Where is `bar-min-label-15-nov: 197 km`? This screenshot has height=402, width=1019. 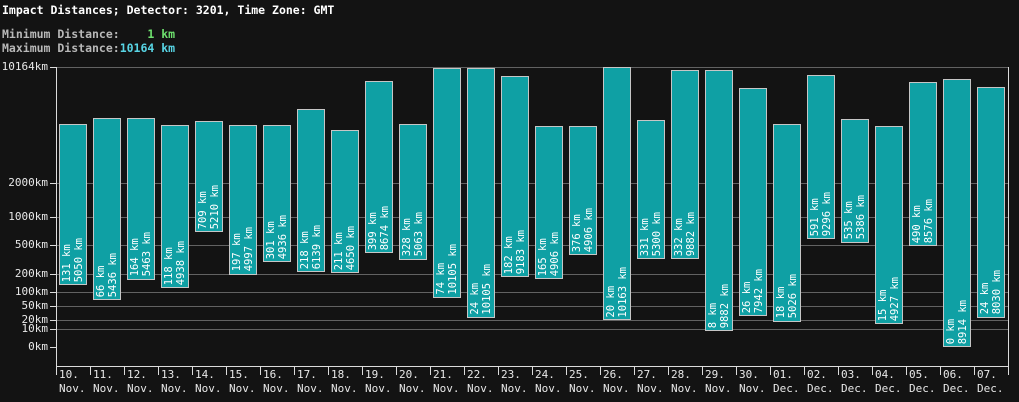
bar-min-label-15-nov: 197 km is located at coordinates (237, 252).